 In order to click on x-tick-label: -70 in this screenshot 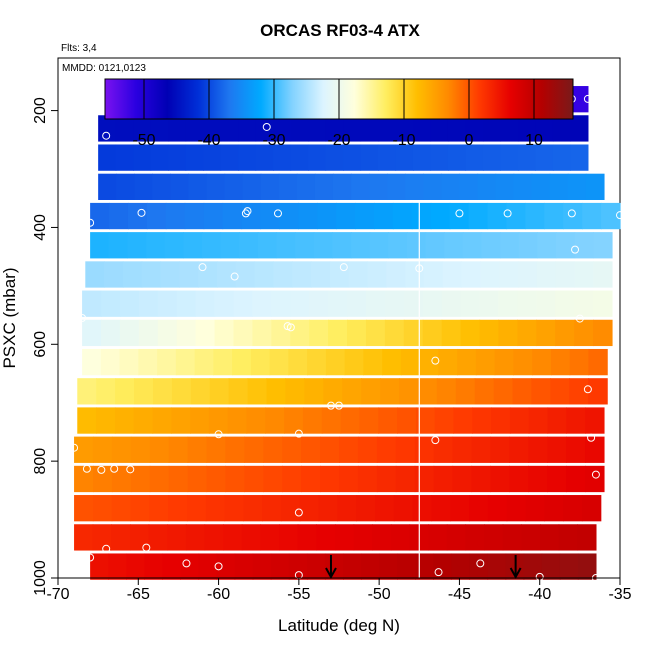, I will do `click(57, 594)`.